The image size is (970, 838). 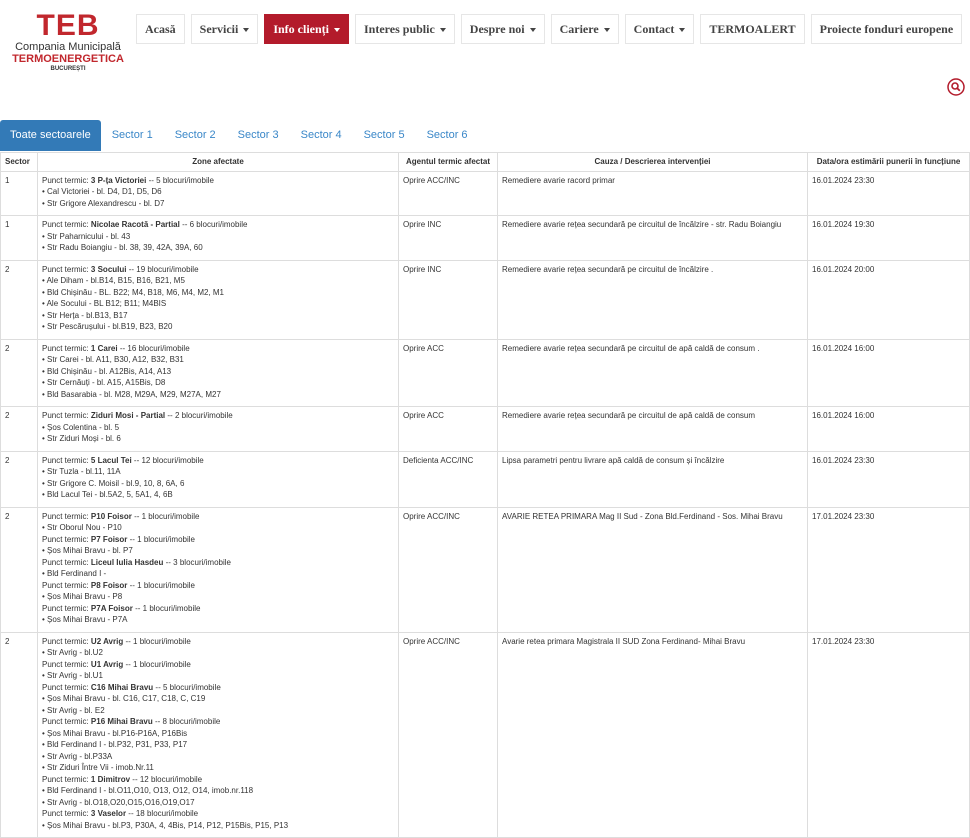 What do you see at coordinates (50, 135) in the screenshot?
I see `tab: Toate sectoarele` at bounding box center [50, 135].